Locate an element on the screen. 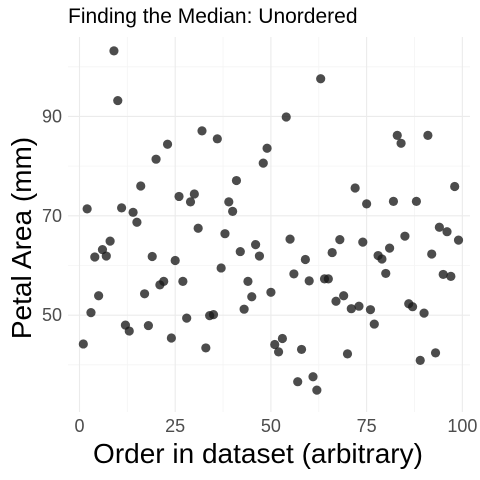 The height and width of the screenshot is (480, 480). x-tick-label: 25 is located at coordinates (175, 426).